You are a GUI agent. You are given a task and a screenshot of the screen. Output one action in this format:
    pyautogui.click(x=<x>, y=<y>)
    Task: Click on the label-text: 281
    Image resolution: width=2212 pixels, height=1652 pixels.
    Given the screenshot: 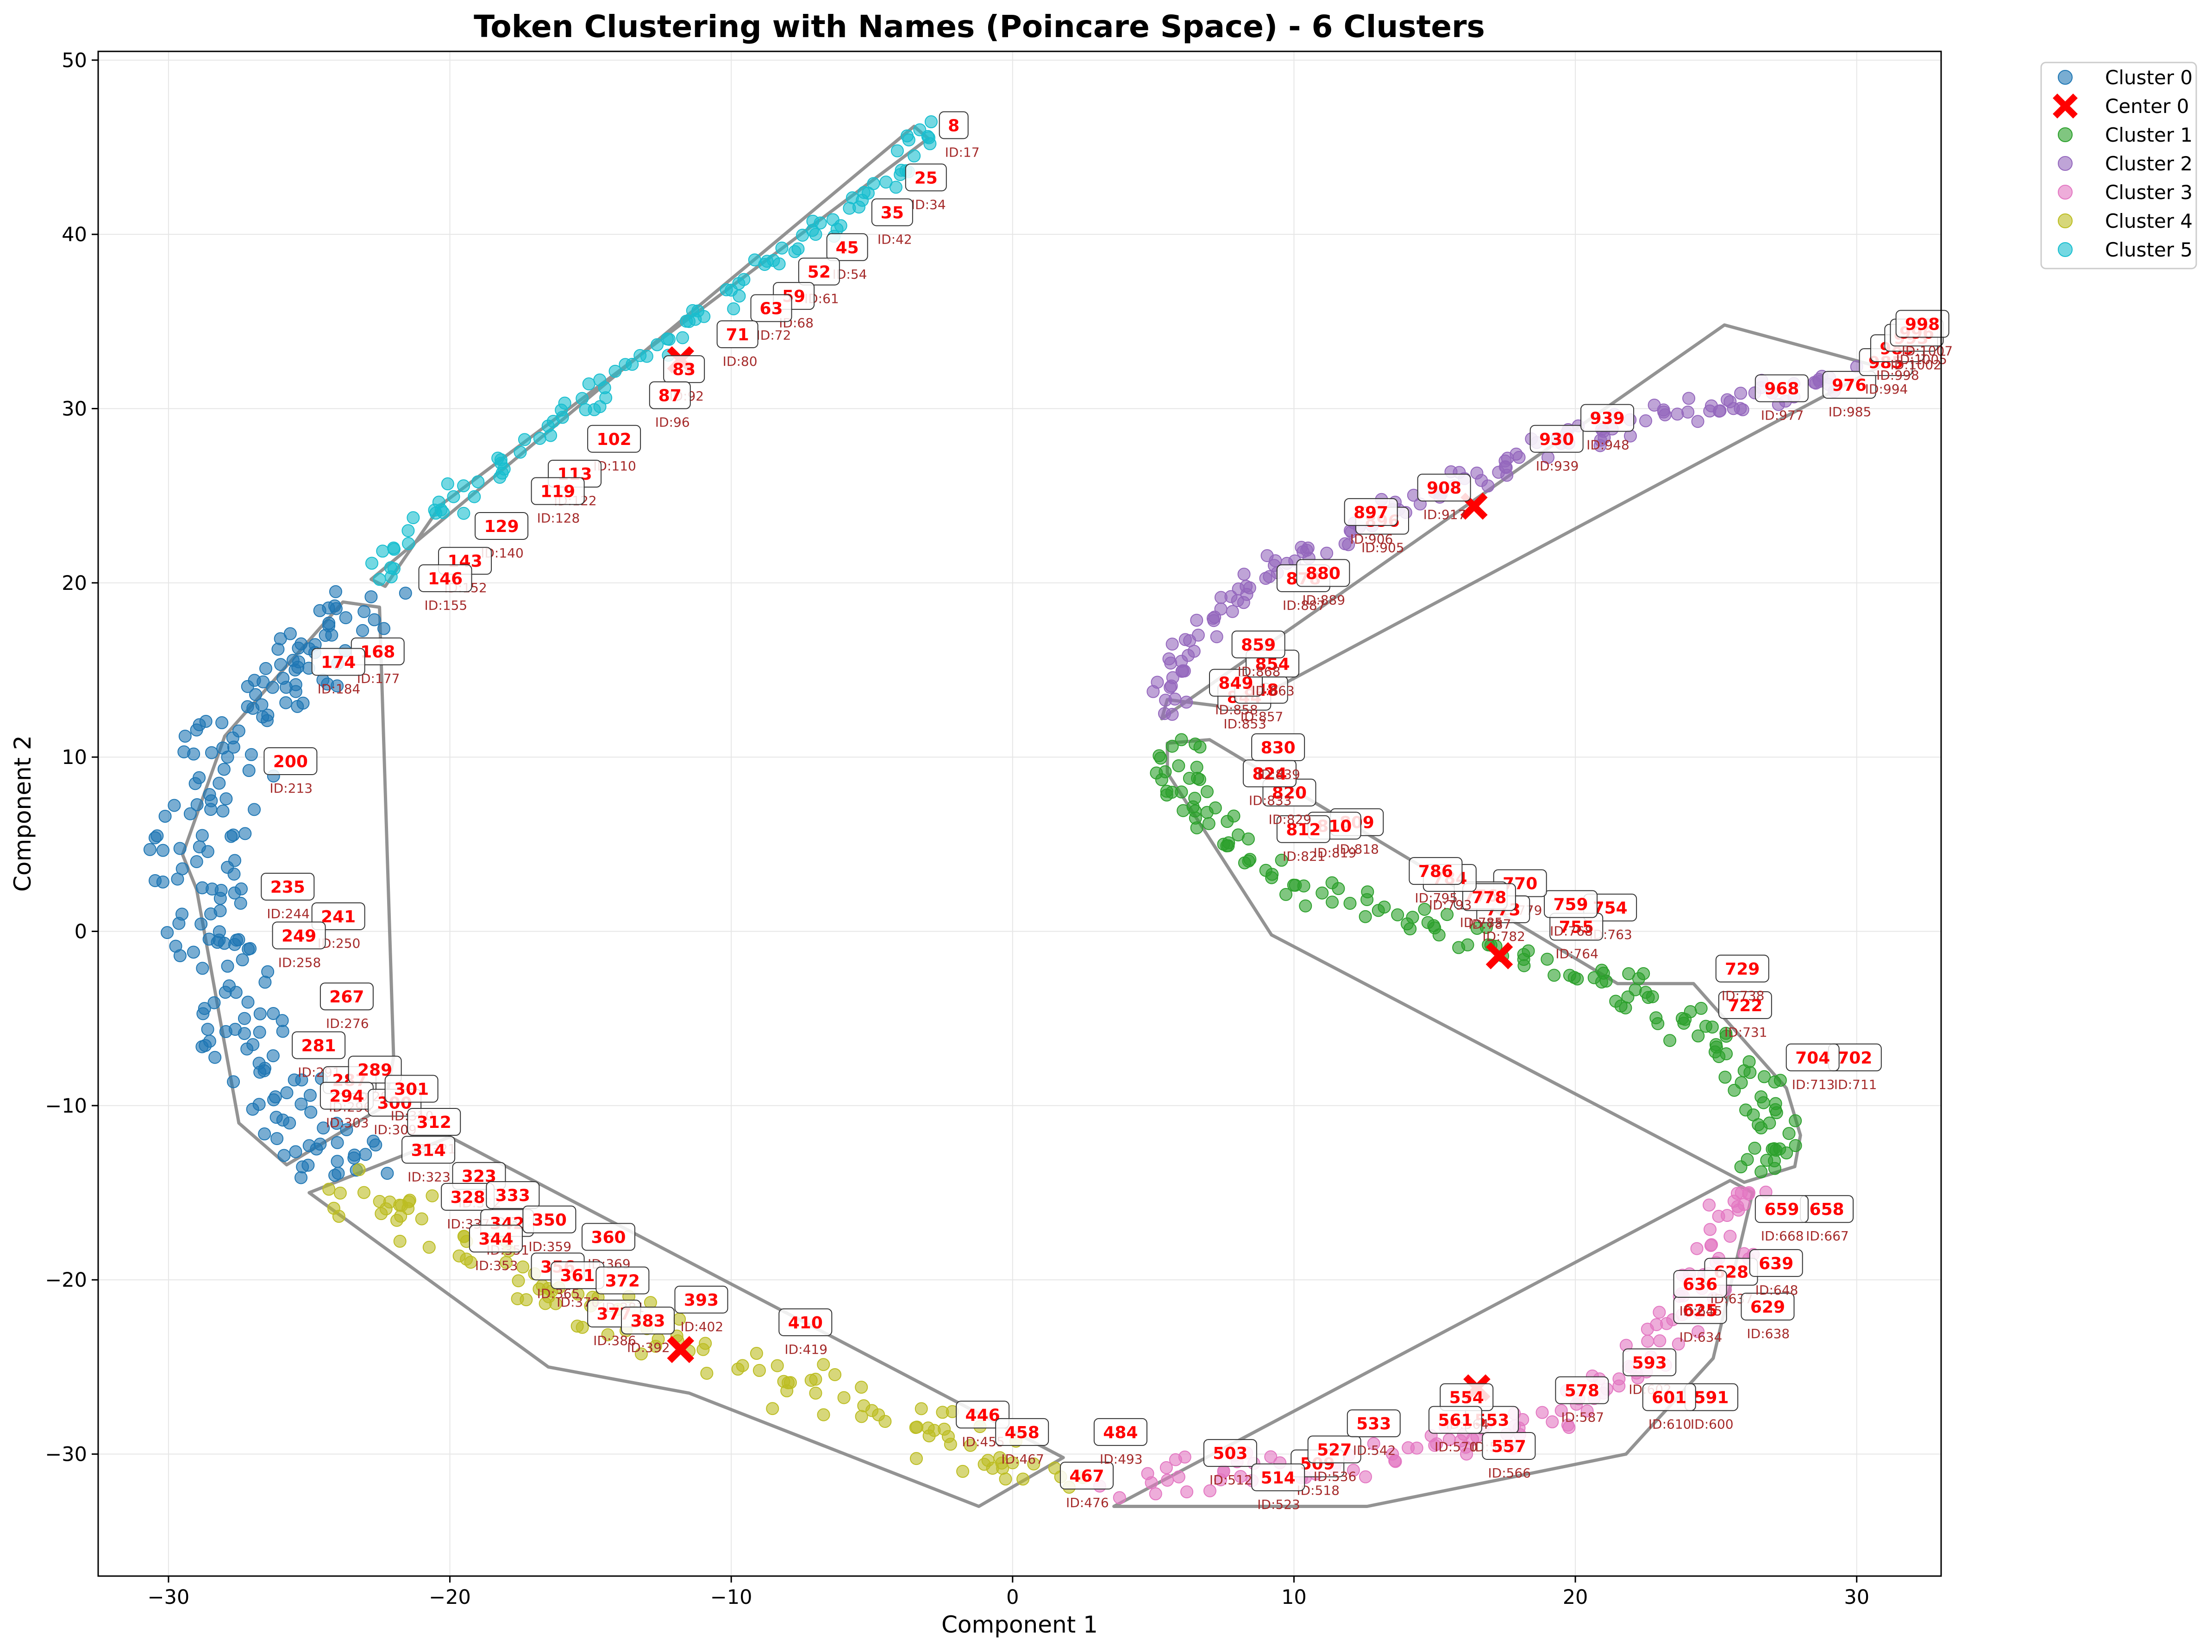 What is the action you would take?
    pyautogui.click(x=319, y=1045)
    